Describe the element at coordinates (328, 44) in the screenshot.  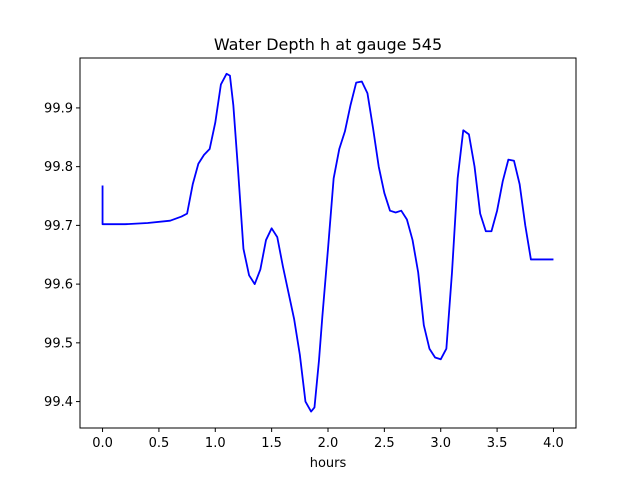
I see `chart-title: Water Depth h at gauge 545` at that location.